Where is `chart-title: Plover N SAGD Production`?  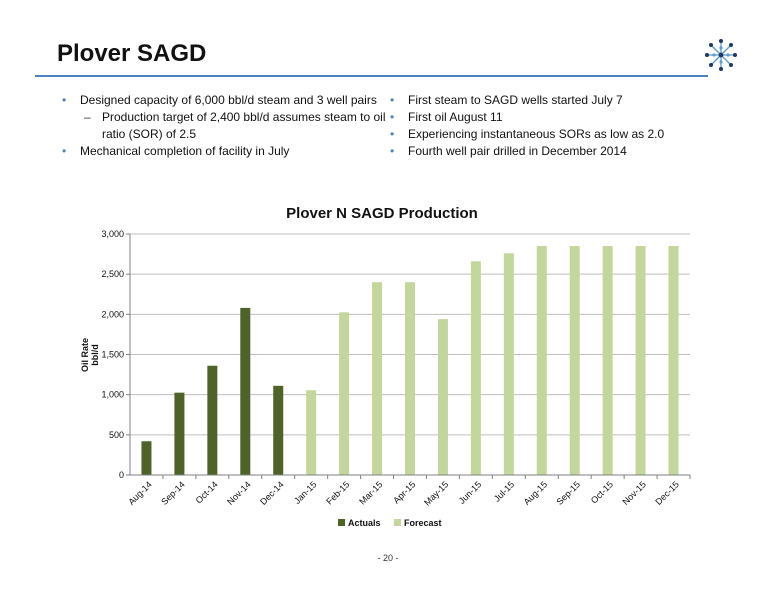
chart-title: Plover N SAGD Production is located at coordinates (382, 213).